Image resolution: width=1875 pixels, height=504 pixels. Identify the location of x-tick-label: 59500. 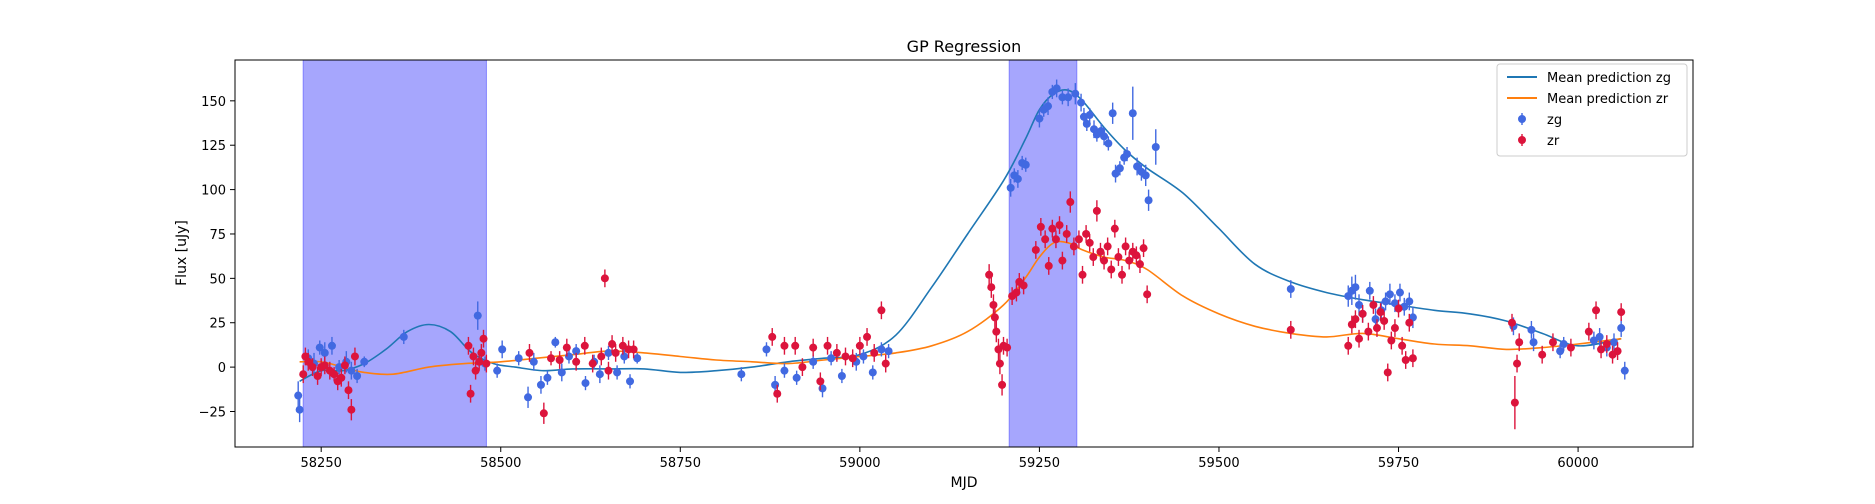
(1218, 463).